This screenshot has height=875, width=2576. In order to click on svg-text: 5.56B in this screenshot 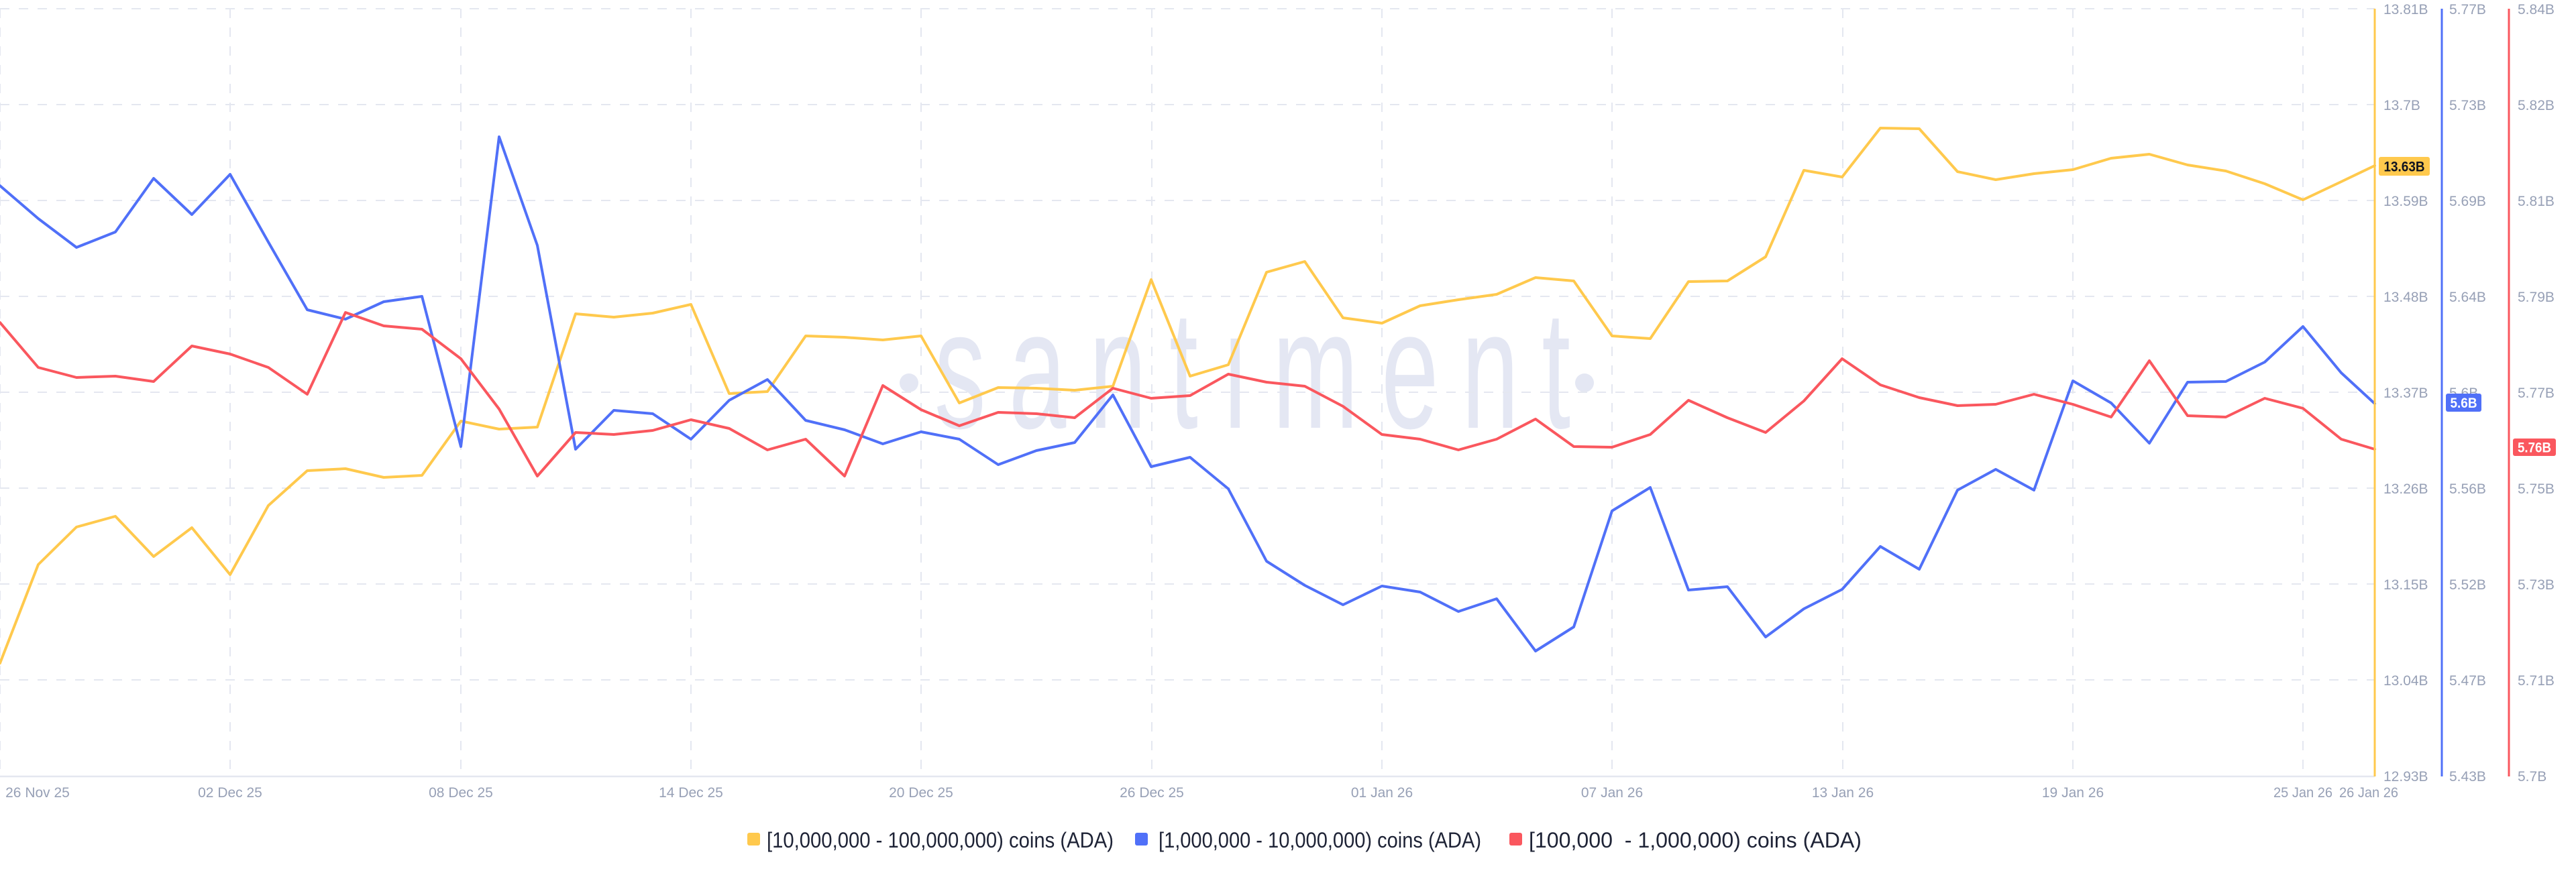, I will do `click(2467, 489)`.